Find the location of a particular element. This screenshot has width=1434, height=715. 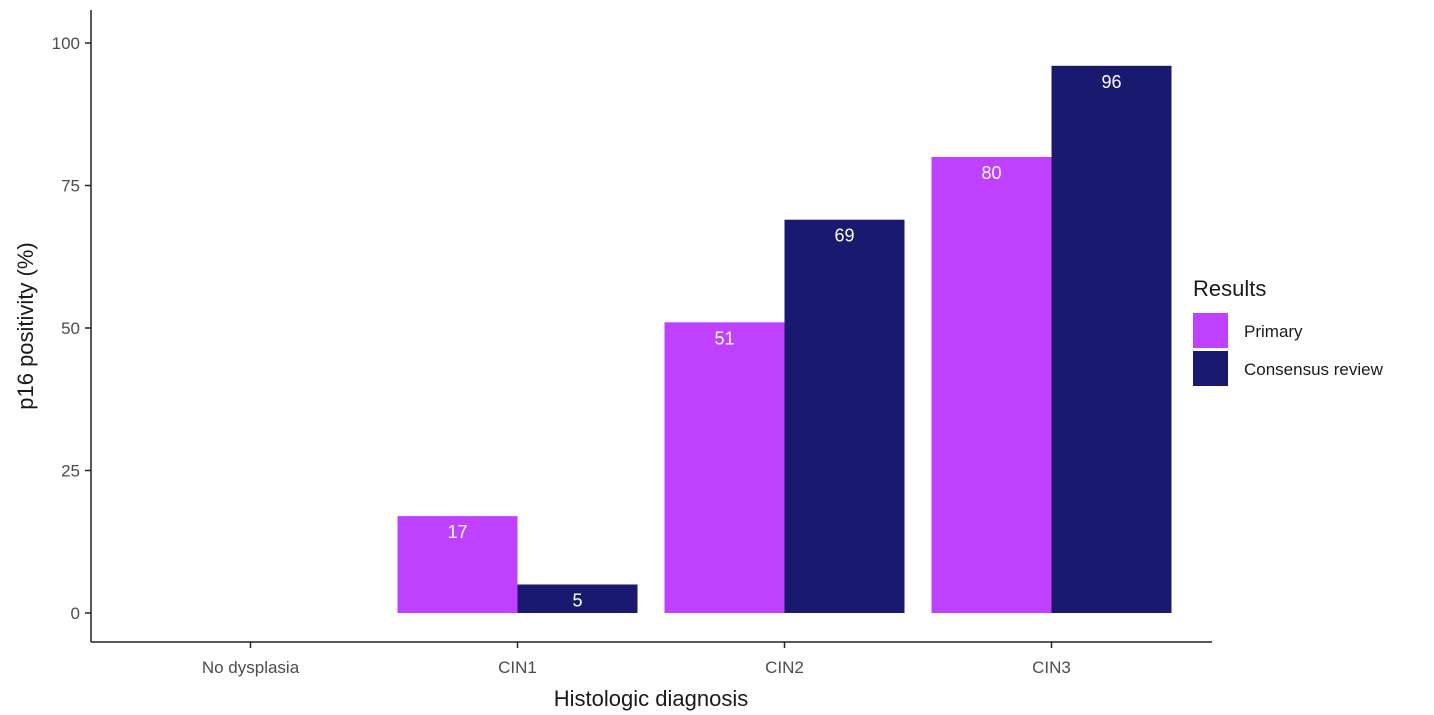

x-tick-label: No dysplasia is located at coordinates (251, 667).